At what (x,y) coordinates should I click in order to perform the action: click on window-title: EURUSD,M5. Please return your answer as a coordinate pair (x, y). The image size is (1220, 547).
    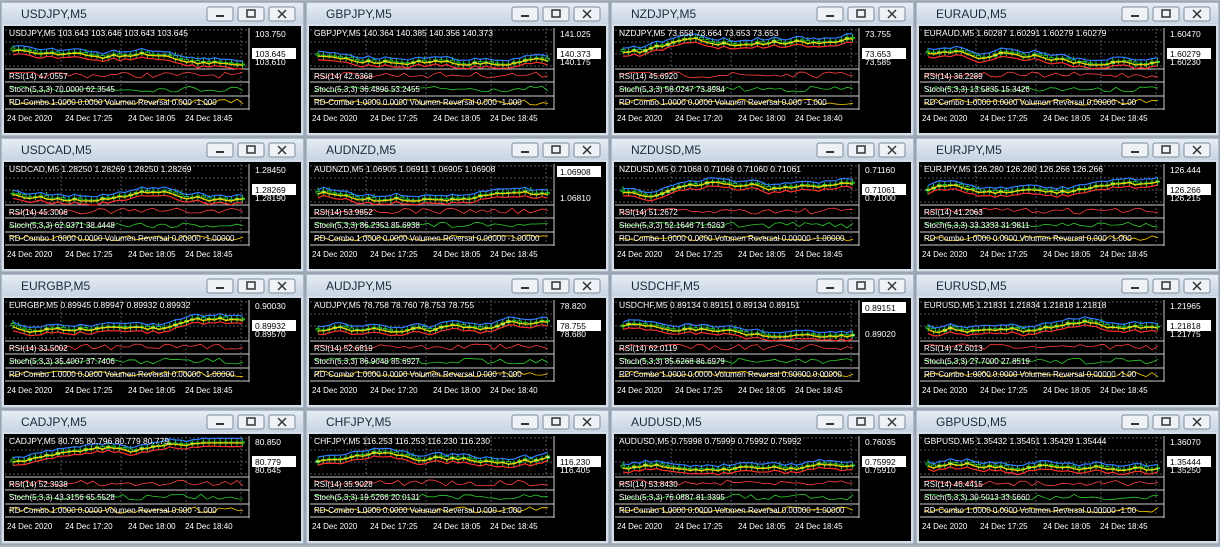
    Looking at the image, I should click on (971, 286).